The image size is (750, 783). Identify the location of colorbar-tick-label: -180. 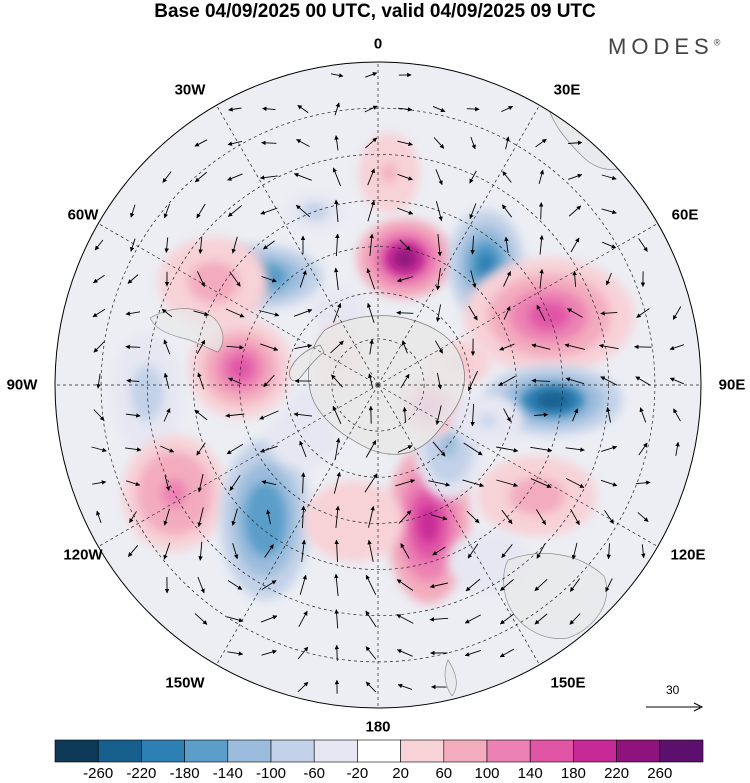
(184, 773).